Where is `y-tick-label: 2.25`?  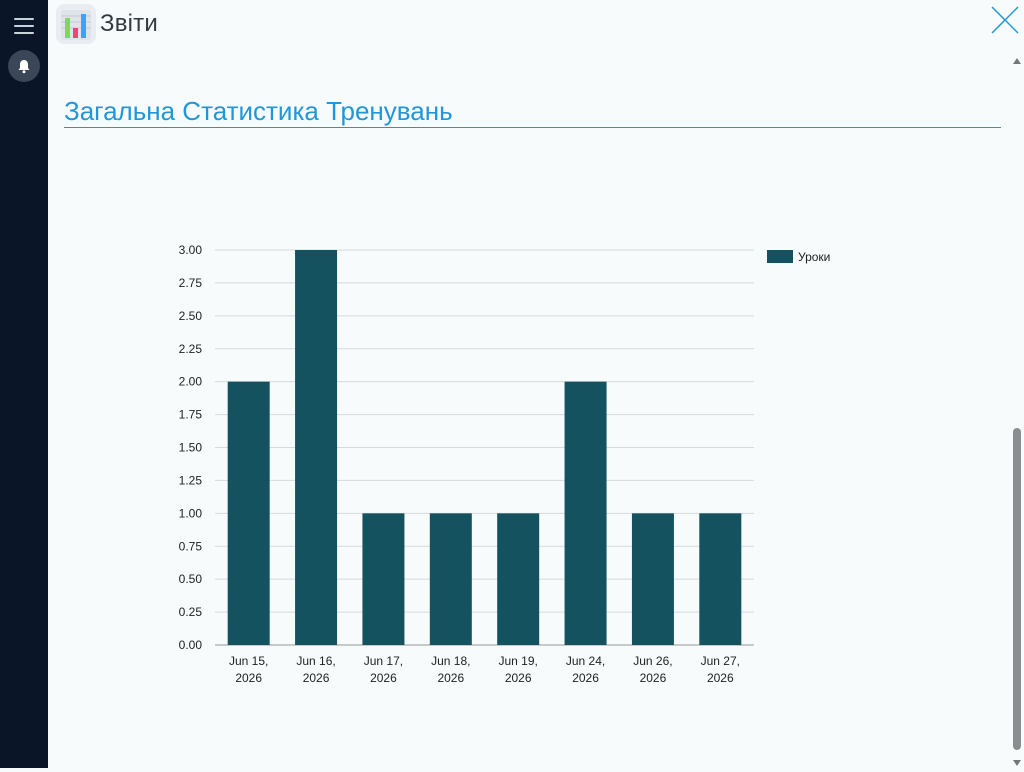 y-tick-label: 2.25 is located at coordinates (191, 349).